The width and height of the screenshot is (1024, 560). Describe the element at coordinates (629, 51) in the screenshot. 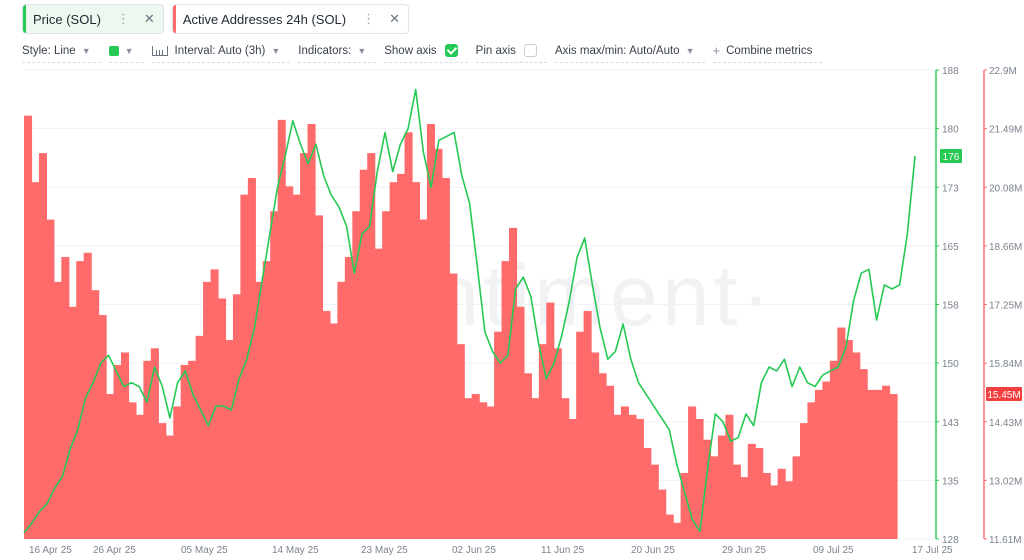

I see `axis-maxmin-dropdown: Axis max/min: Auto/Auto ▼` at that location.